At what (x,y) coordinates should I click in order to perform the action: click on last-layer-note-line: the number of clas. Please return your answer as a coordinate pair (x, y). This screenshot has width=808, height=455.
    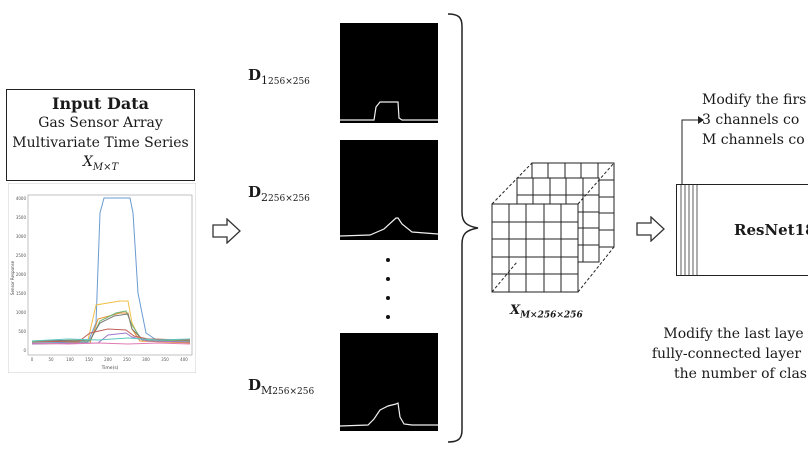
    Looking at the image, I should click on (740, 374).